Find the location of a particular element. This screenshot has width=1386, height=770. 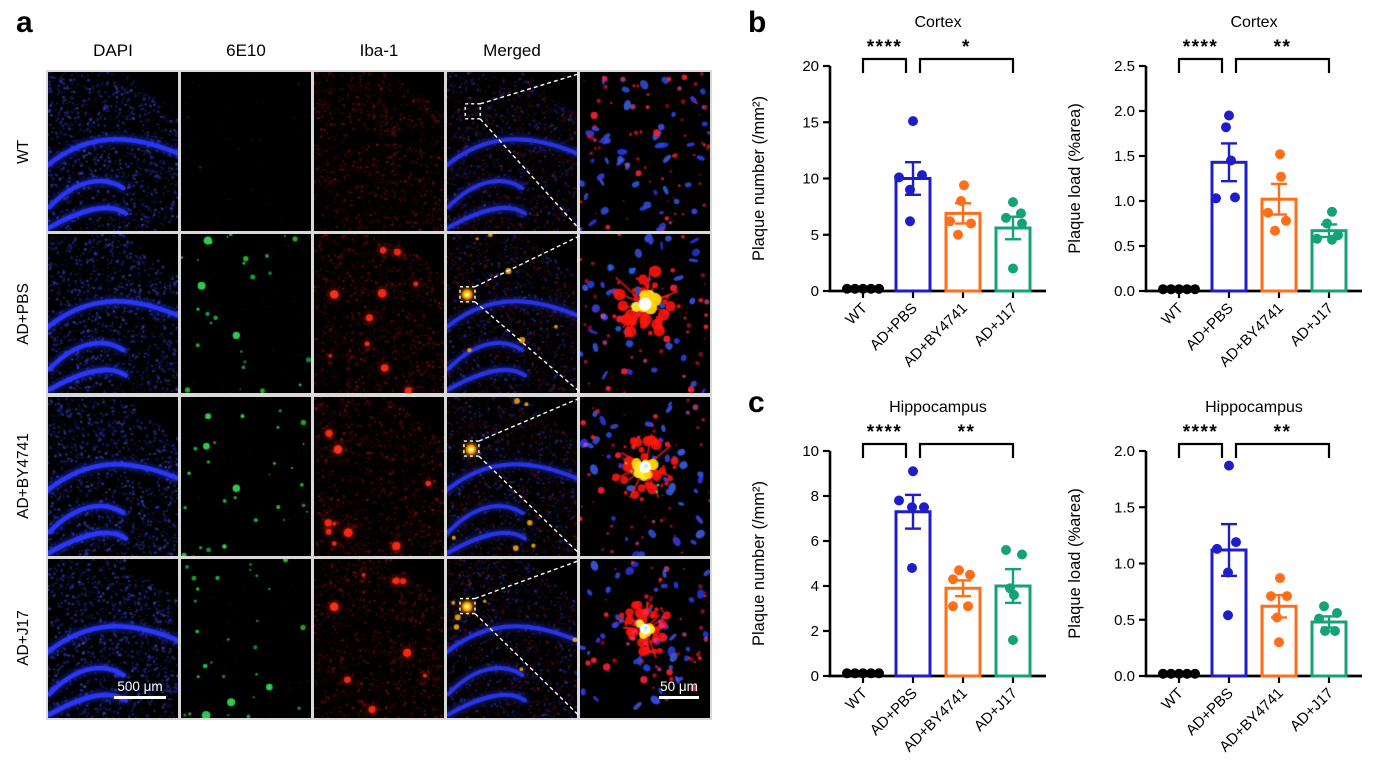

micrograph-tile-by4741-merged is located at coordinates (512, 476).